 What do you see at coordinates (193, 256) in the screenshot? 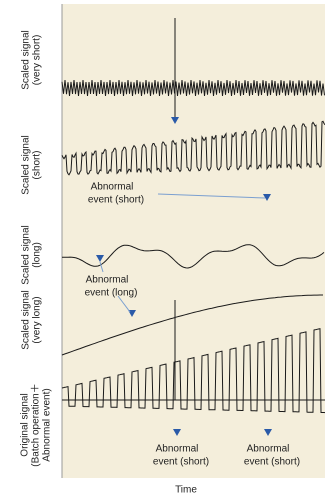
I see `signal-long` at bounding box center [193, 256].